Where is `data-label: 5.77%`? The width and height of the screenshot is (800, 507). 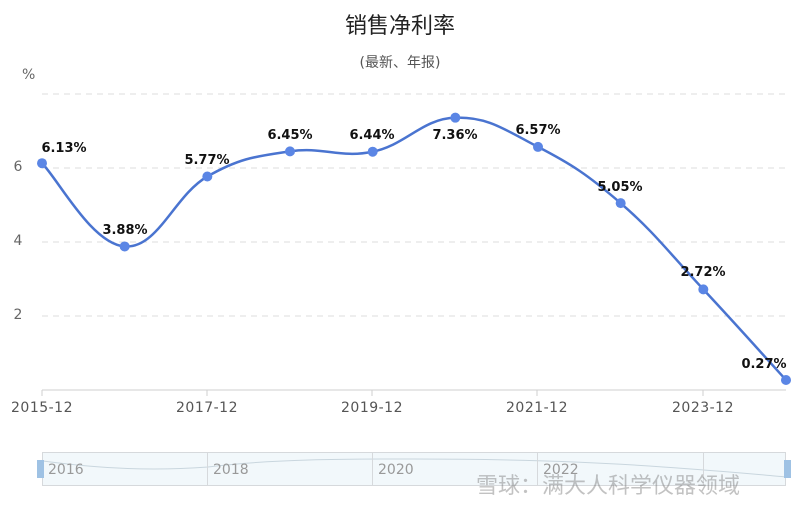
data-label: 5.77% is located at coordinates (207, 160).